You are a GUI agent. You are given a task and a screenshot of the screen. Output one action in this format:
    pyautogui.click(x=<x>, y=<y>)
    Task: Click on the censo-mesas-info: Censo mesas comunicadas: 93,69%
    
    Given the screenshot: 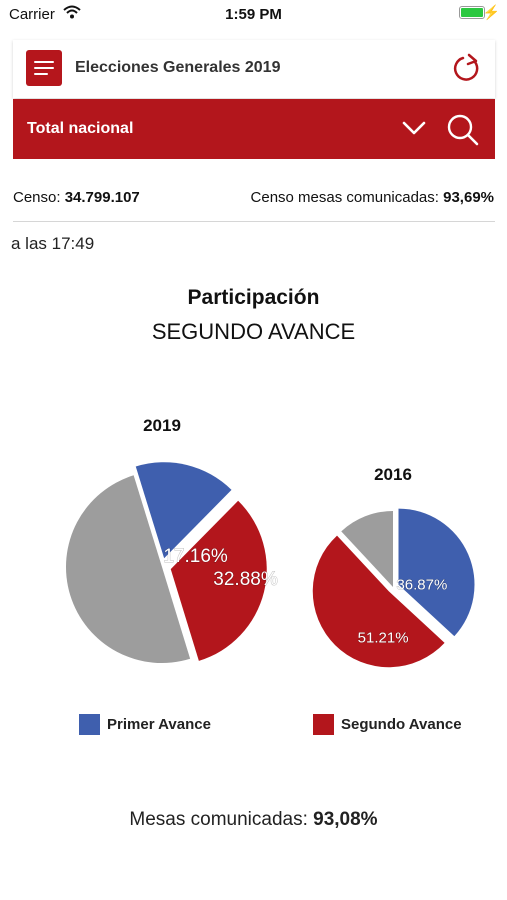 What is the action you would take?
    pyautogui.click(x=372, y=197)
    